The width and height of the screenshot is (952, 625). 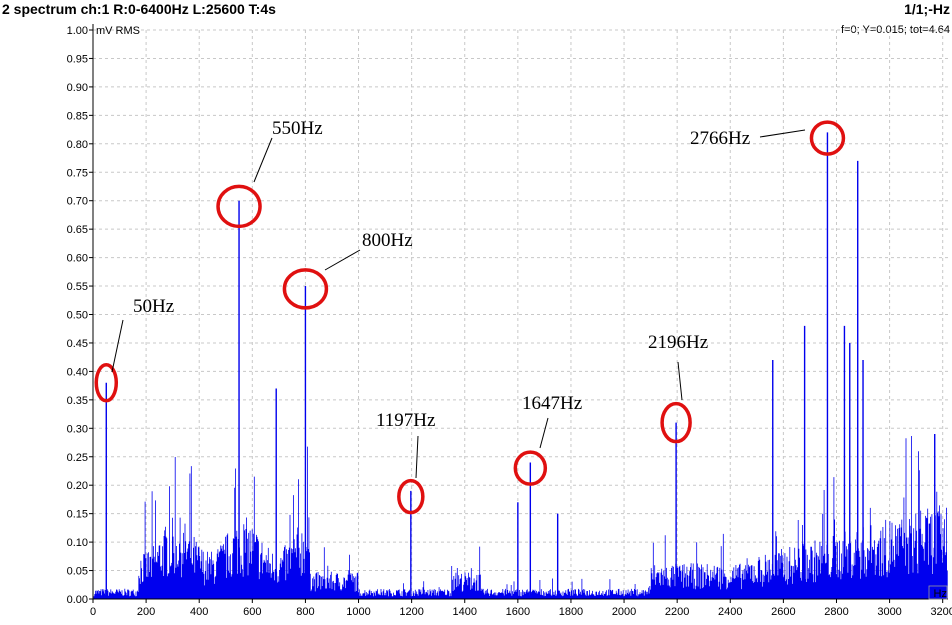 I want to click on y-tick-label: 0.75, so click(x=77, y=173).